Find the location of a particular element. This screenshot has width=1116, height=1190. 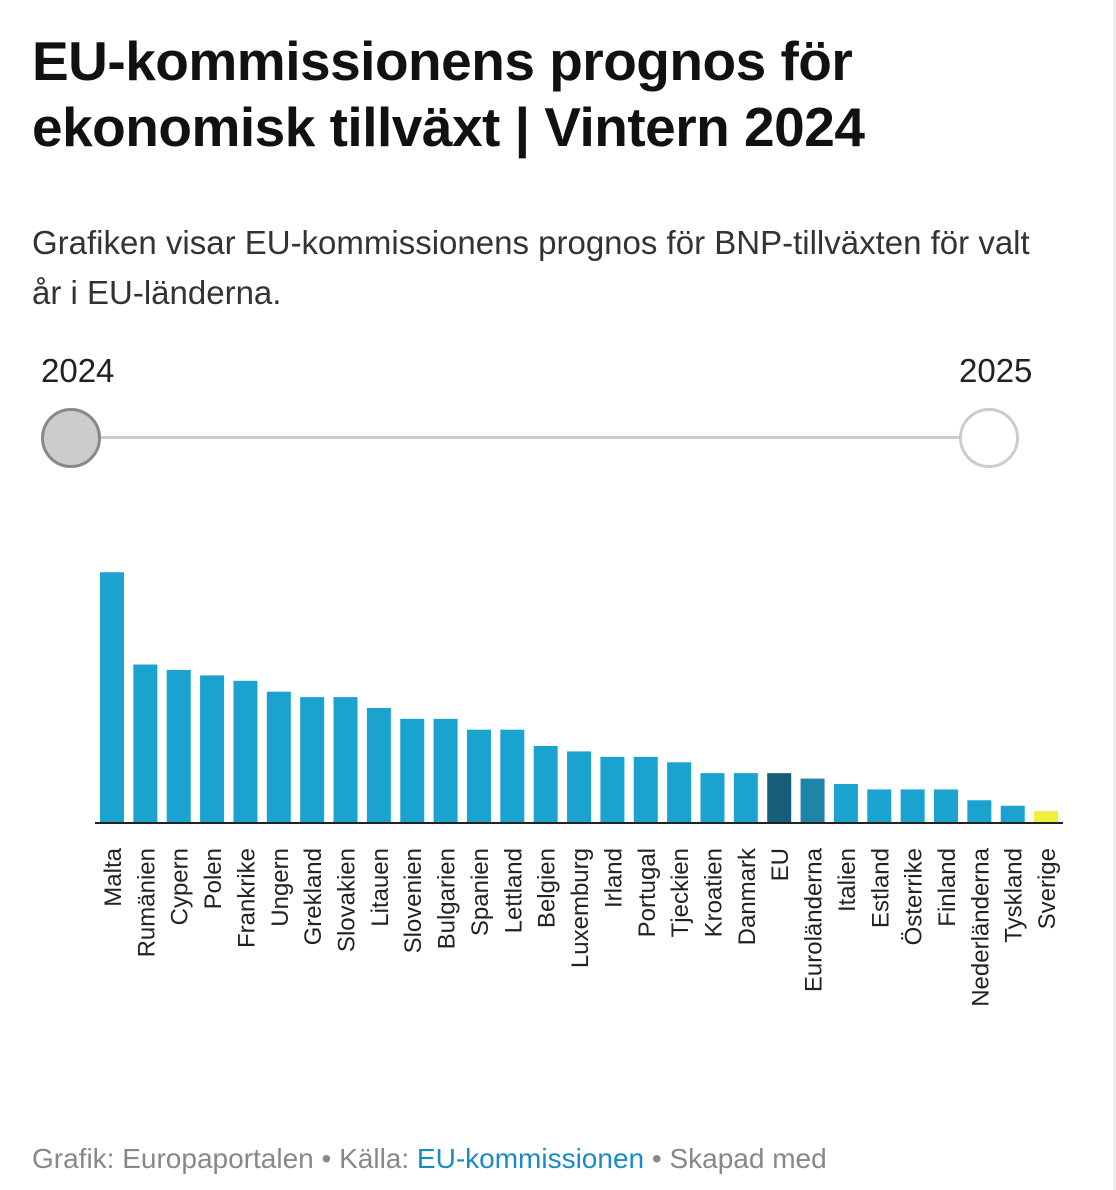

x-tick-label: Belgien is located at coordinates (547, 888).